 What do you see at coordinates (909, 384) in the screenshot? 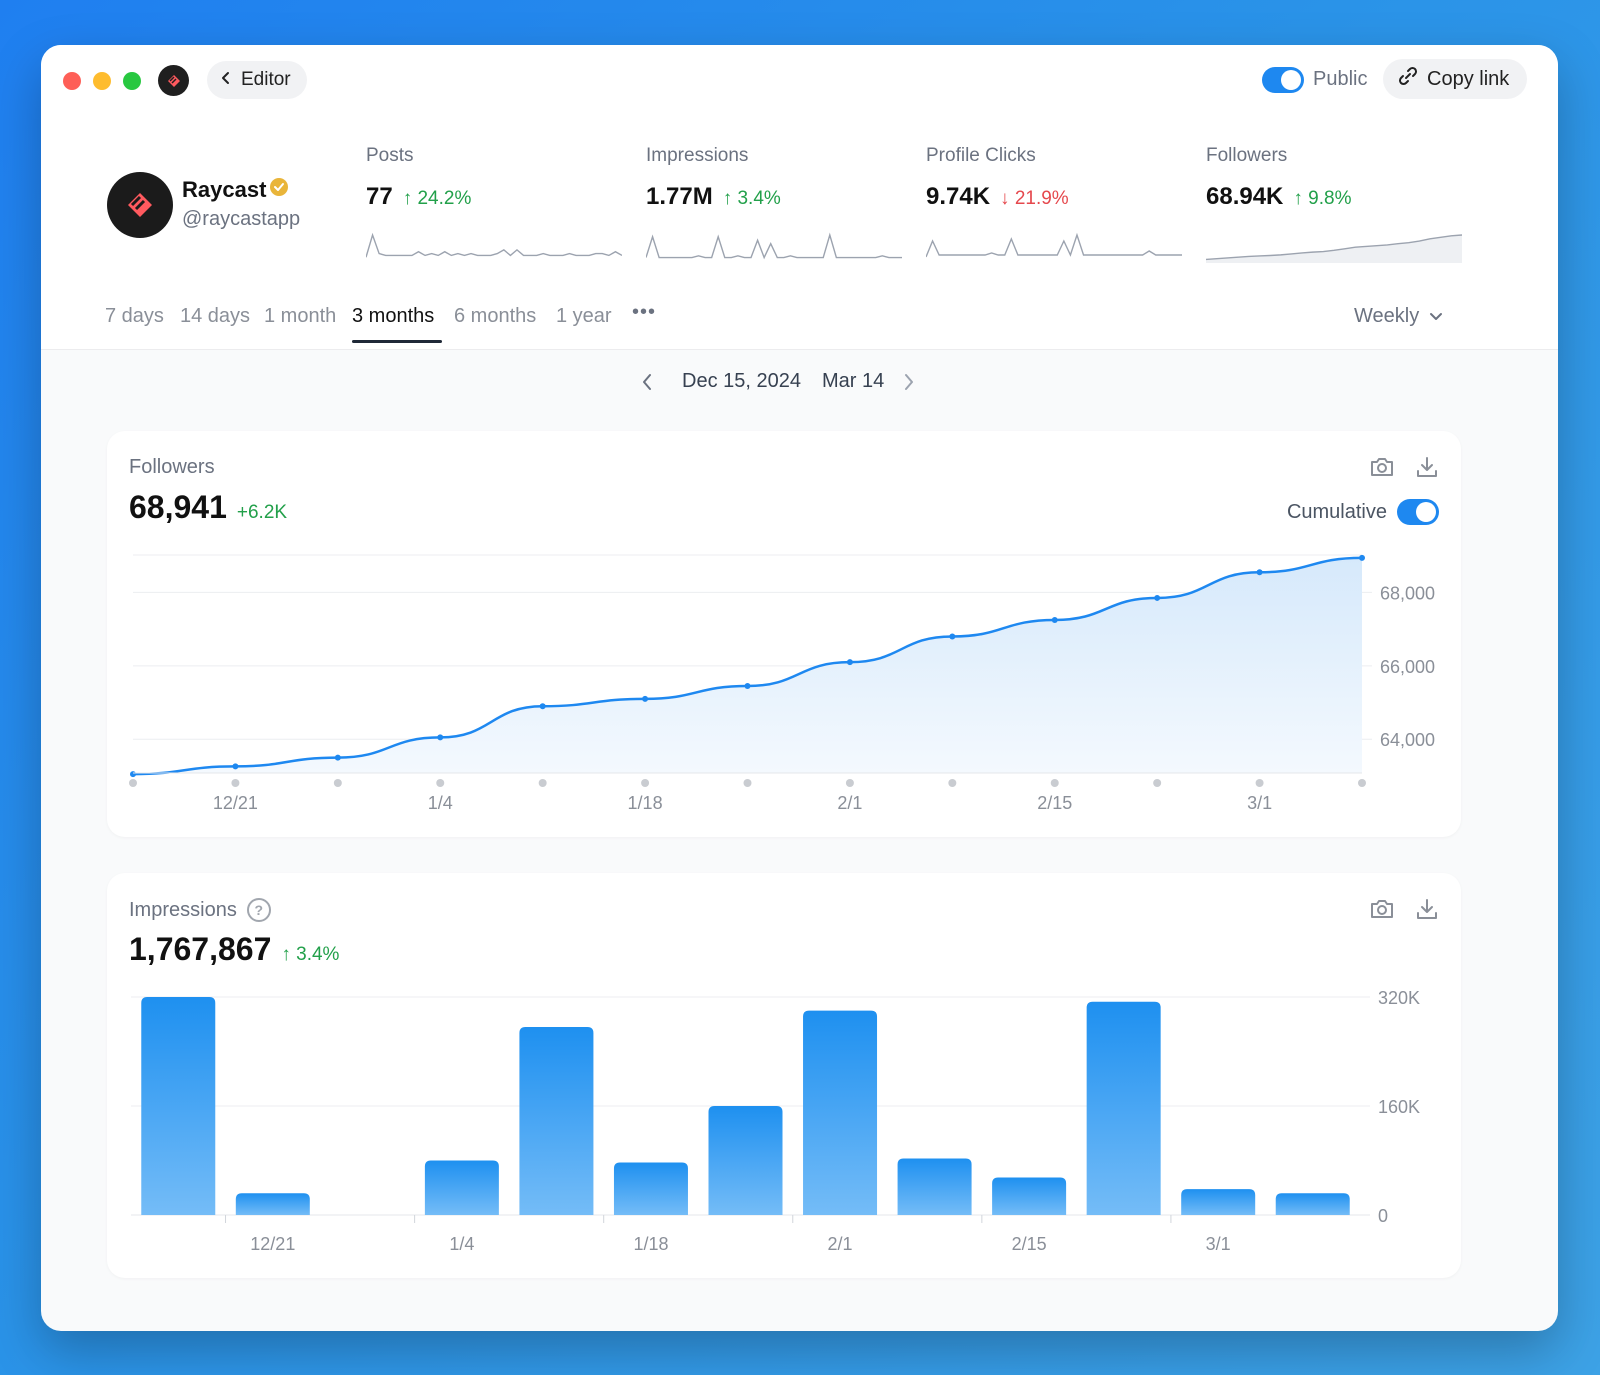
I see `next-period-icon` at bounding box center [909, 384].